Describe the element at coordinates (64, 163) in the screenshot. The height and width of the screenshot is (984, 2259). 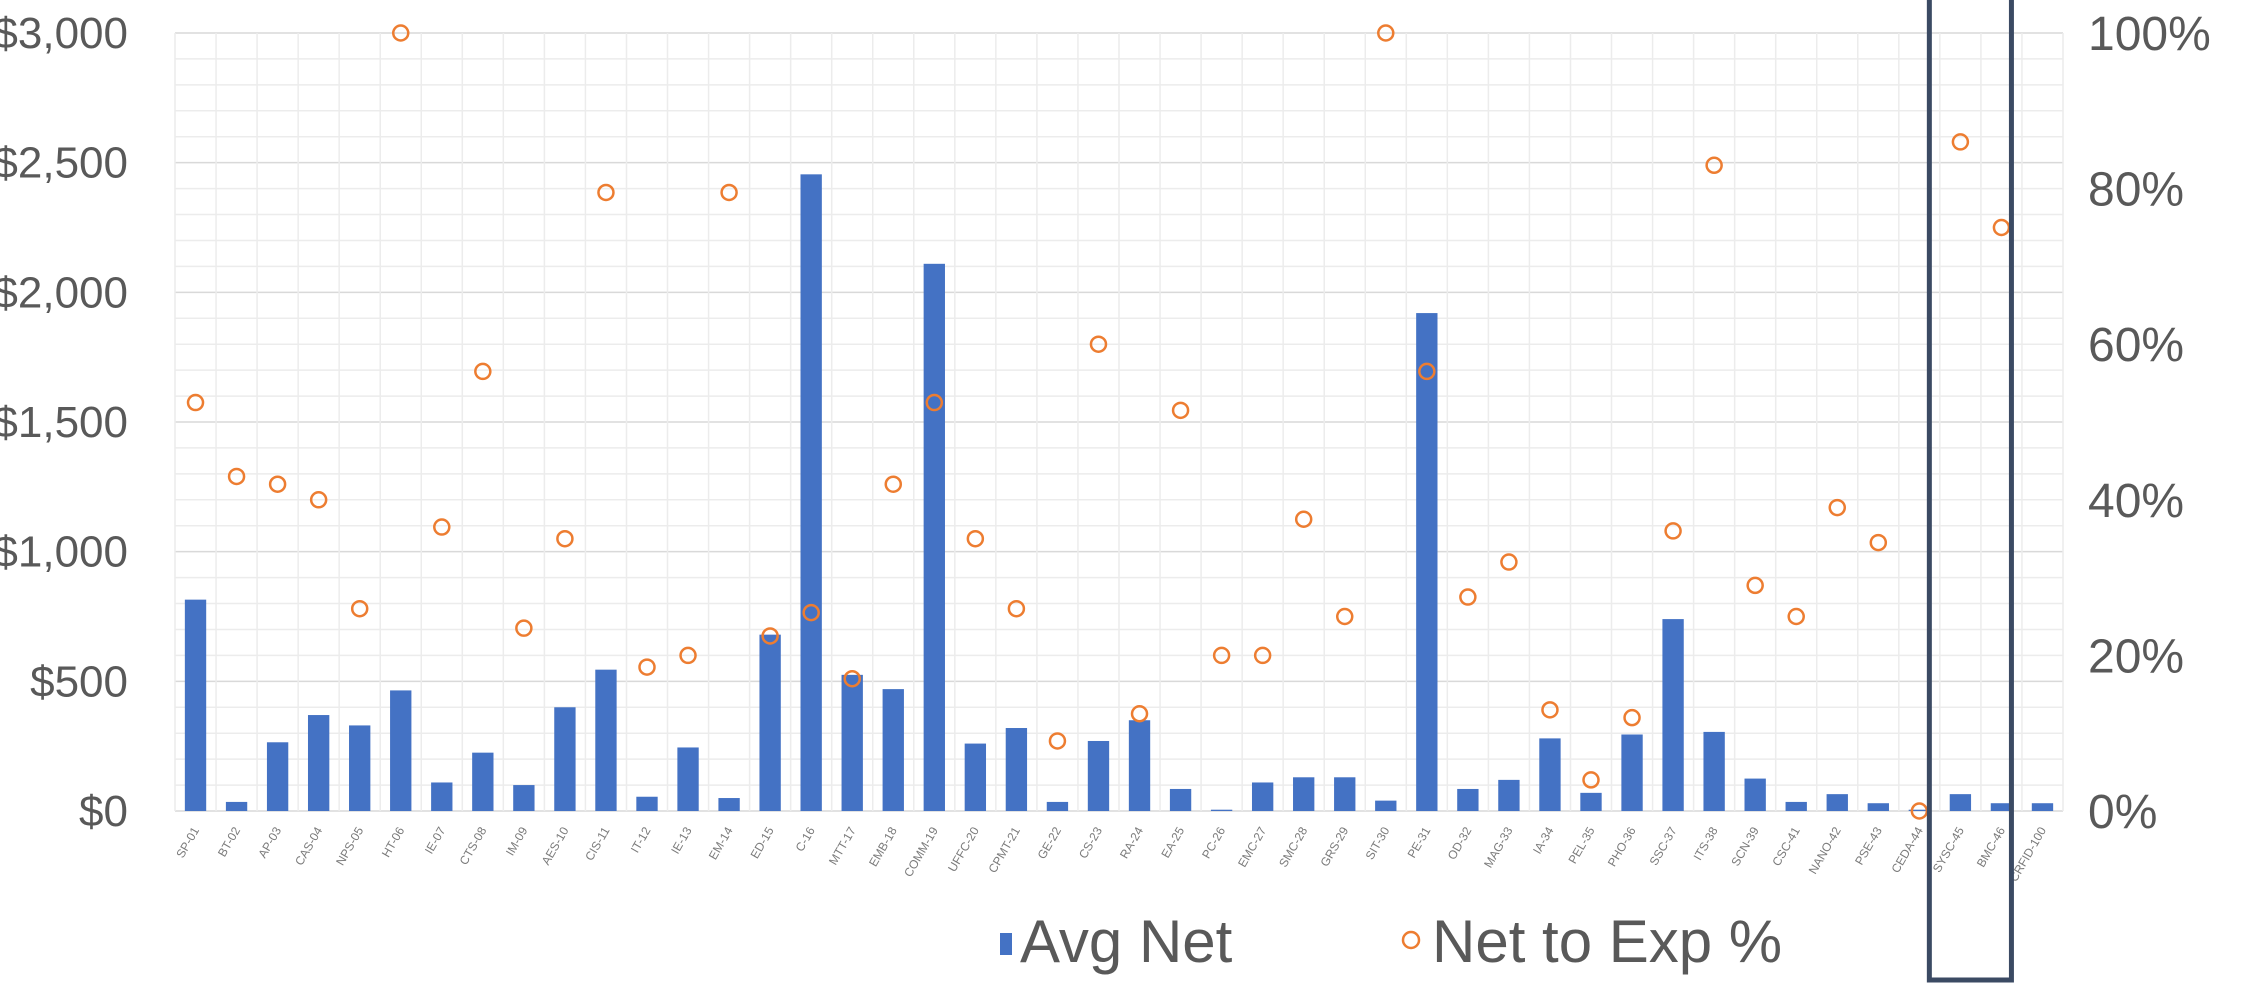
I see `y-tick-left: $2,500` at that location.